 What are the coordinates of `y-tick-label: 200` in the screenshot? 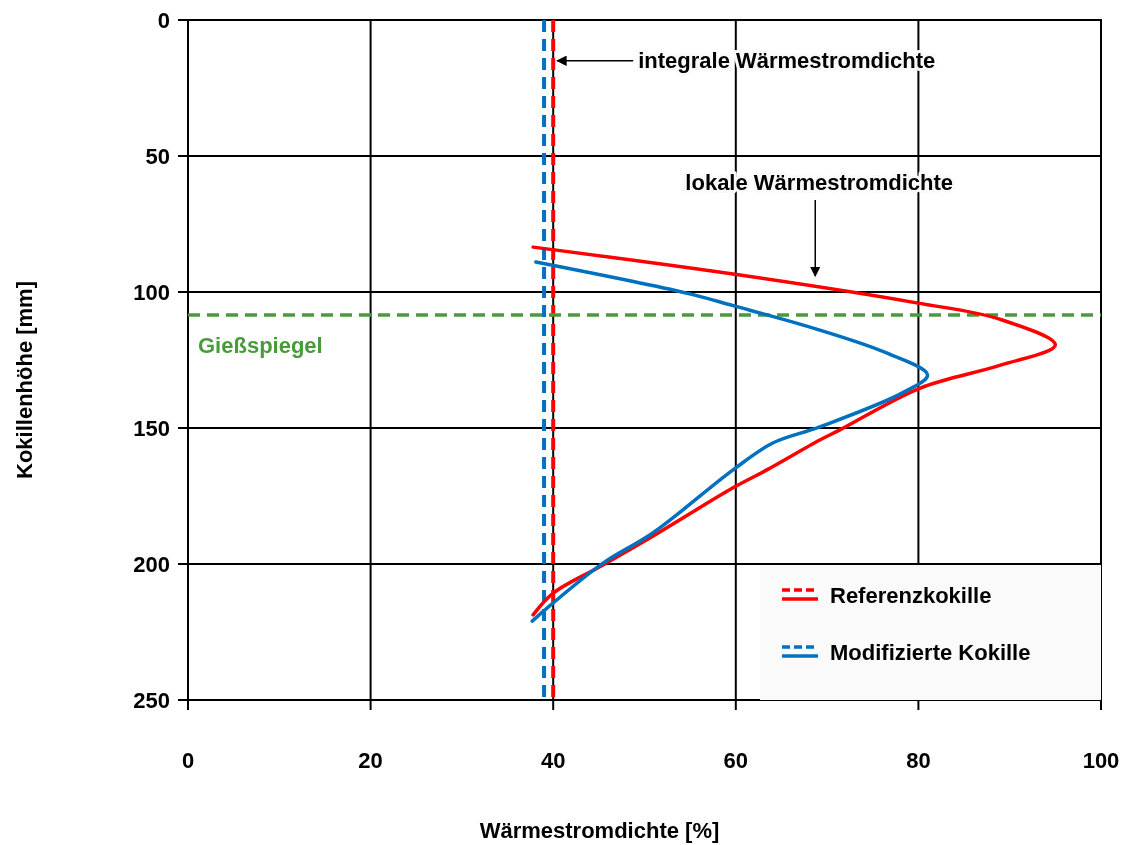 It's located at (151, 564).